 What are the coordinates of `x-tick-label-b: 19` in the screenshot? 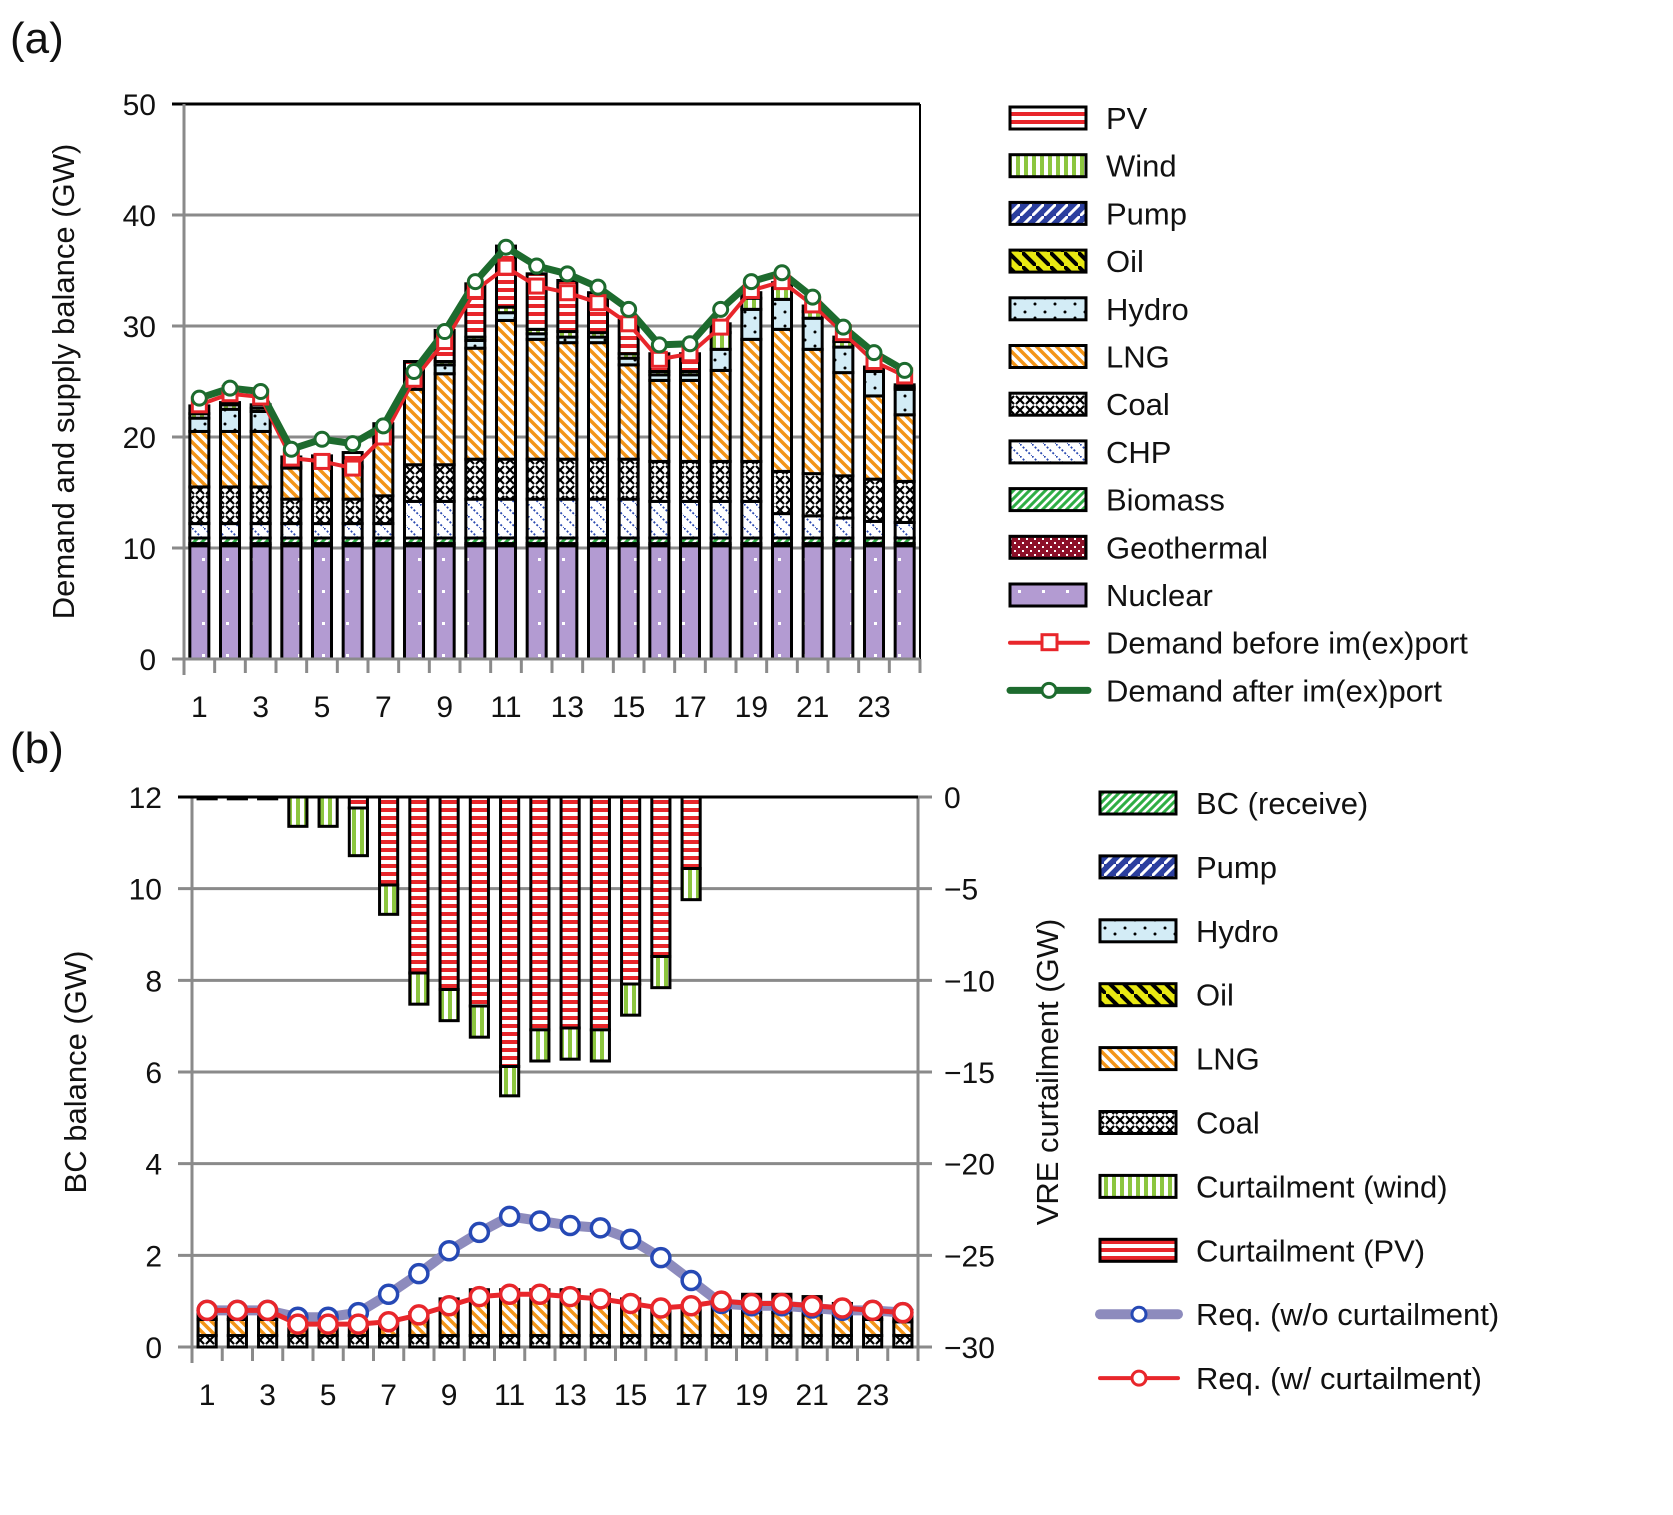 It's located at (751, 1395).